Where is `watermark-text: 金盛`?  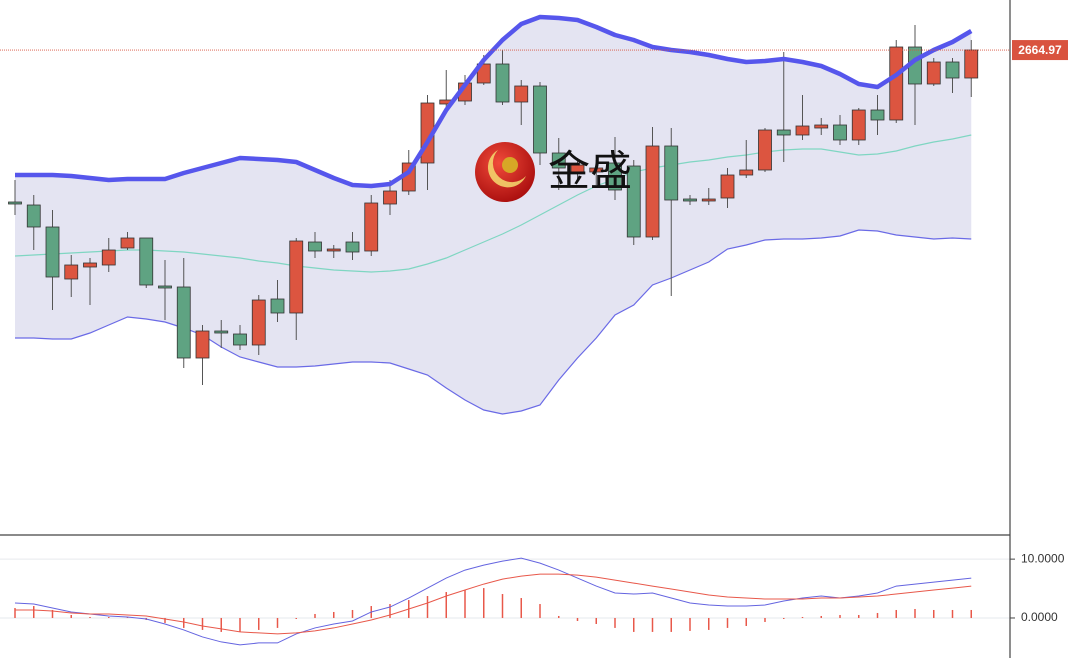
watermark-text: 金盛 is located at coordinates (590, 171).